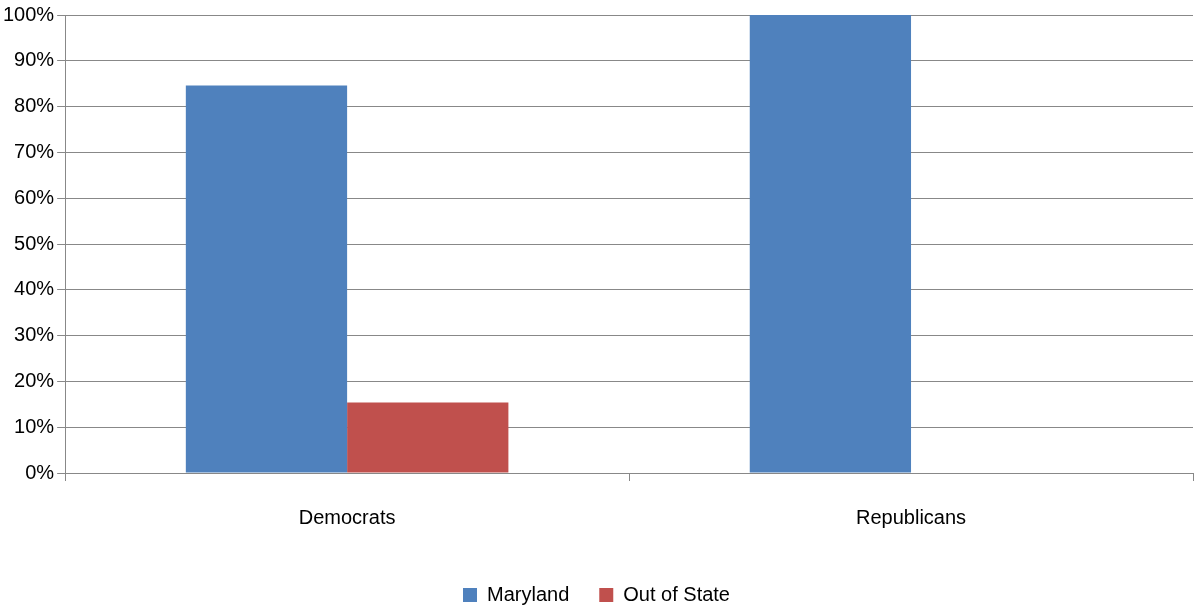  Describe the element at coordinates (34, 196) in the screenshot. I see `y-tick-label: 60%` at that location.